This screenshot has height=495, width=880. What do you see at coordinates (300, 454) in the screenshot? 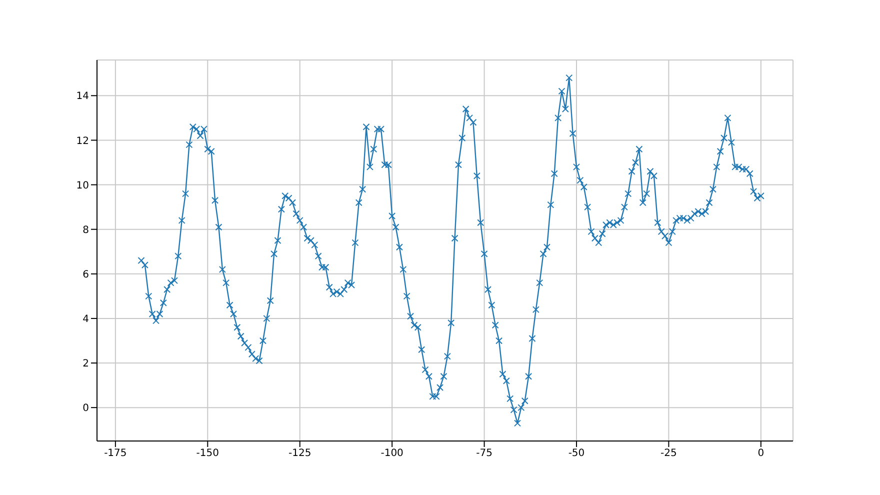
I see `x-tick-label: -125` at bounding box center [300, 454].